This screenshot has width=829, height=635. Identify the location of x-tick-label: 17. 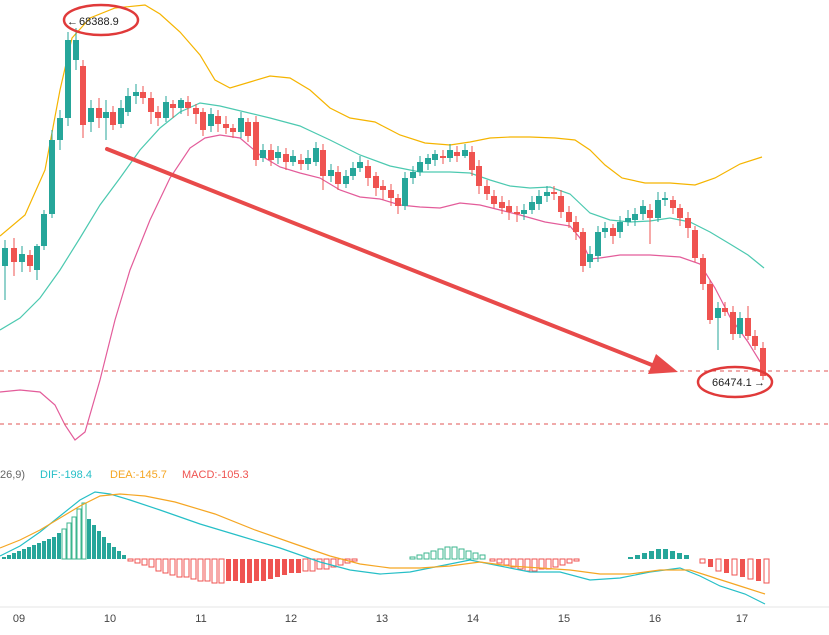
(742, 619).